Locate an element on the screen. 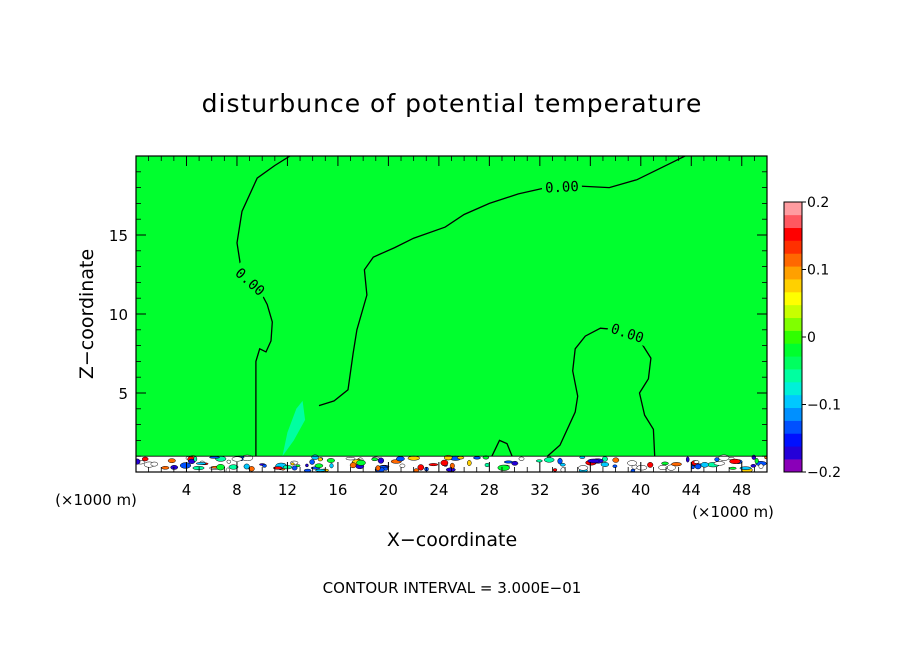  x-tick-label: 28 is located at coordinates (489, 490).